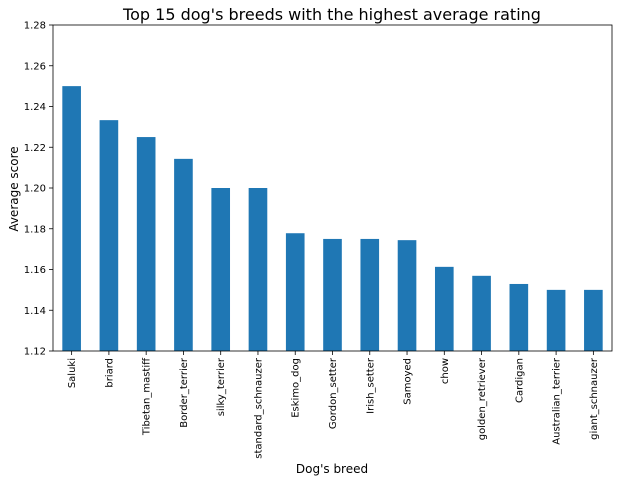  I want to click on x-tick-label-12: Cardigan, so click(519, 380).